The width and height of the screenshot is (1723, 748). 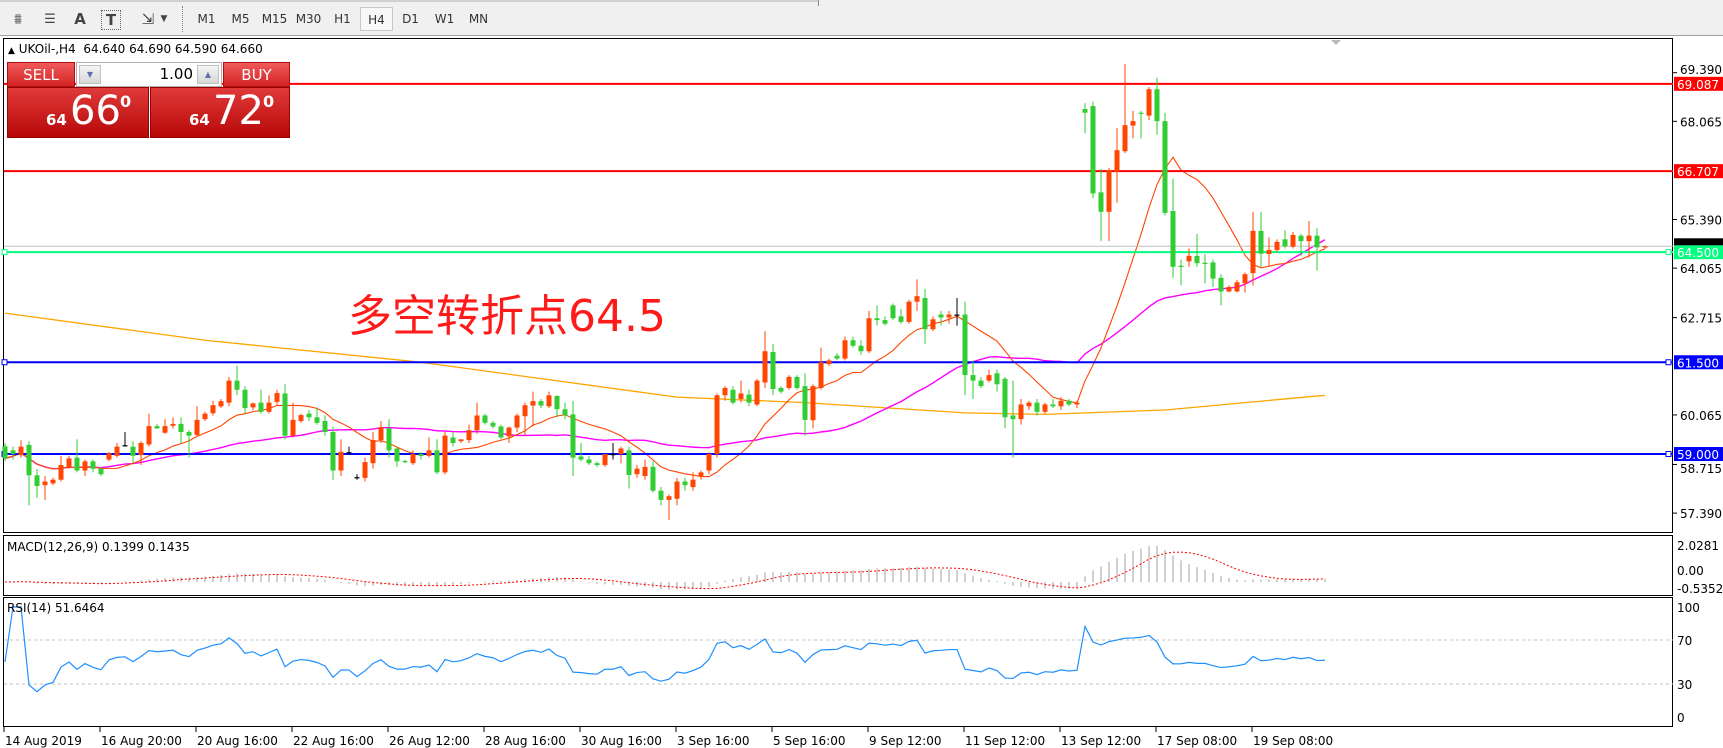 What do you see at coordinates (1668, 362) in the screenshot?
I see `level-handle-right` at bounding box center [1668, 362].